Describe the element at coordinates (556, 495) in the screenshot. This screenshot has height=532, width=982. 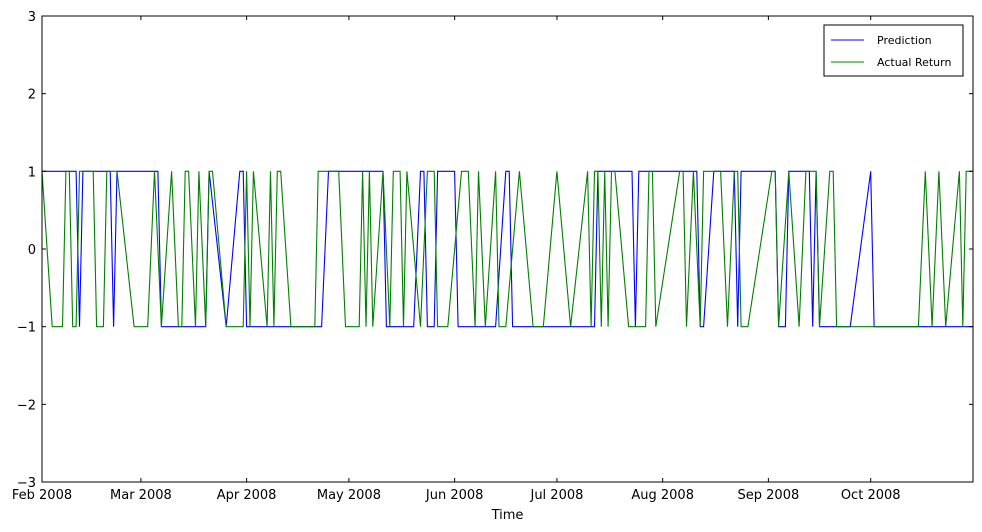
I see `x-tick-label: Jul 2008` at that location.